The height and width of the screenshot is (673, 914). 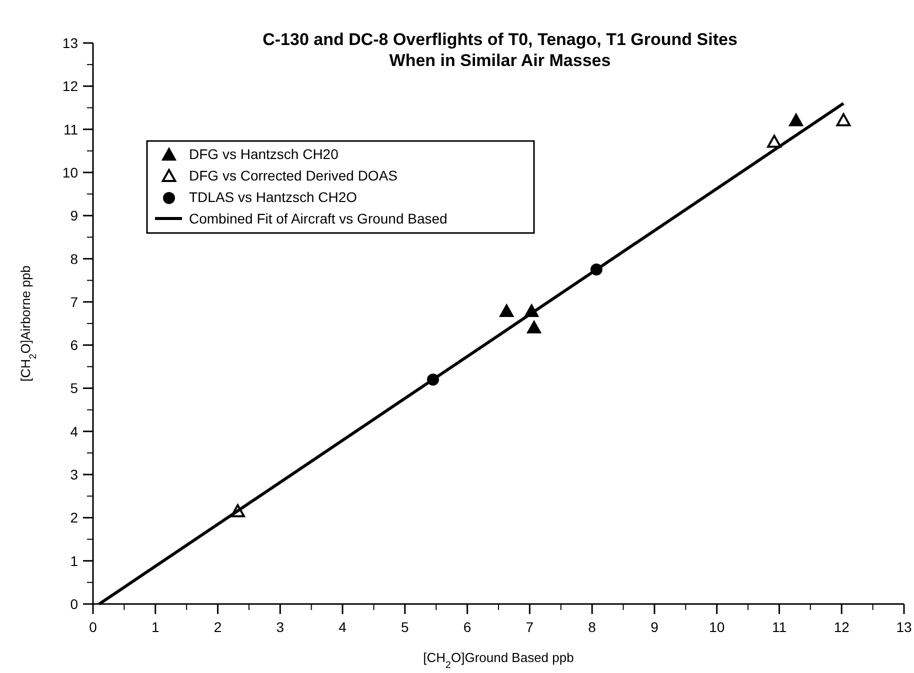 What do you see at coordinates (74, 388) in the screenshot?
I see `y-tick-label: 5` at bounding box center [74, 388].